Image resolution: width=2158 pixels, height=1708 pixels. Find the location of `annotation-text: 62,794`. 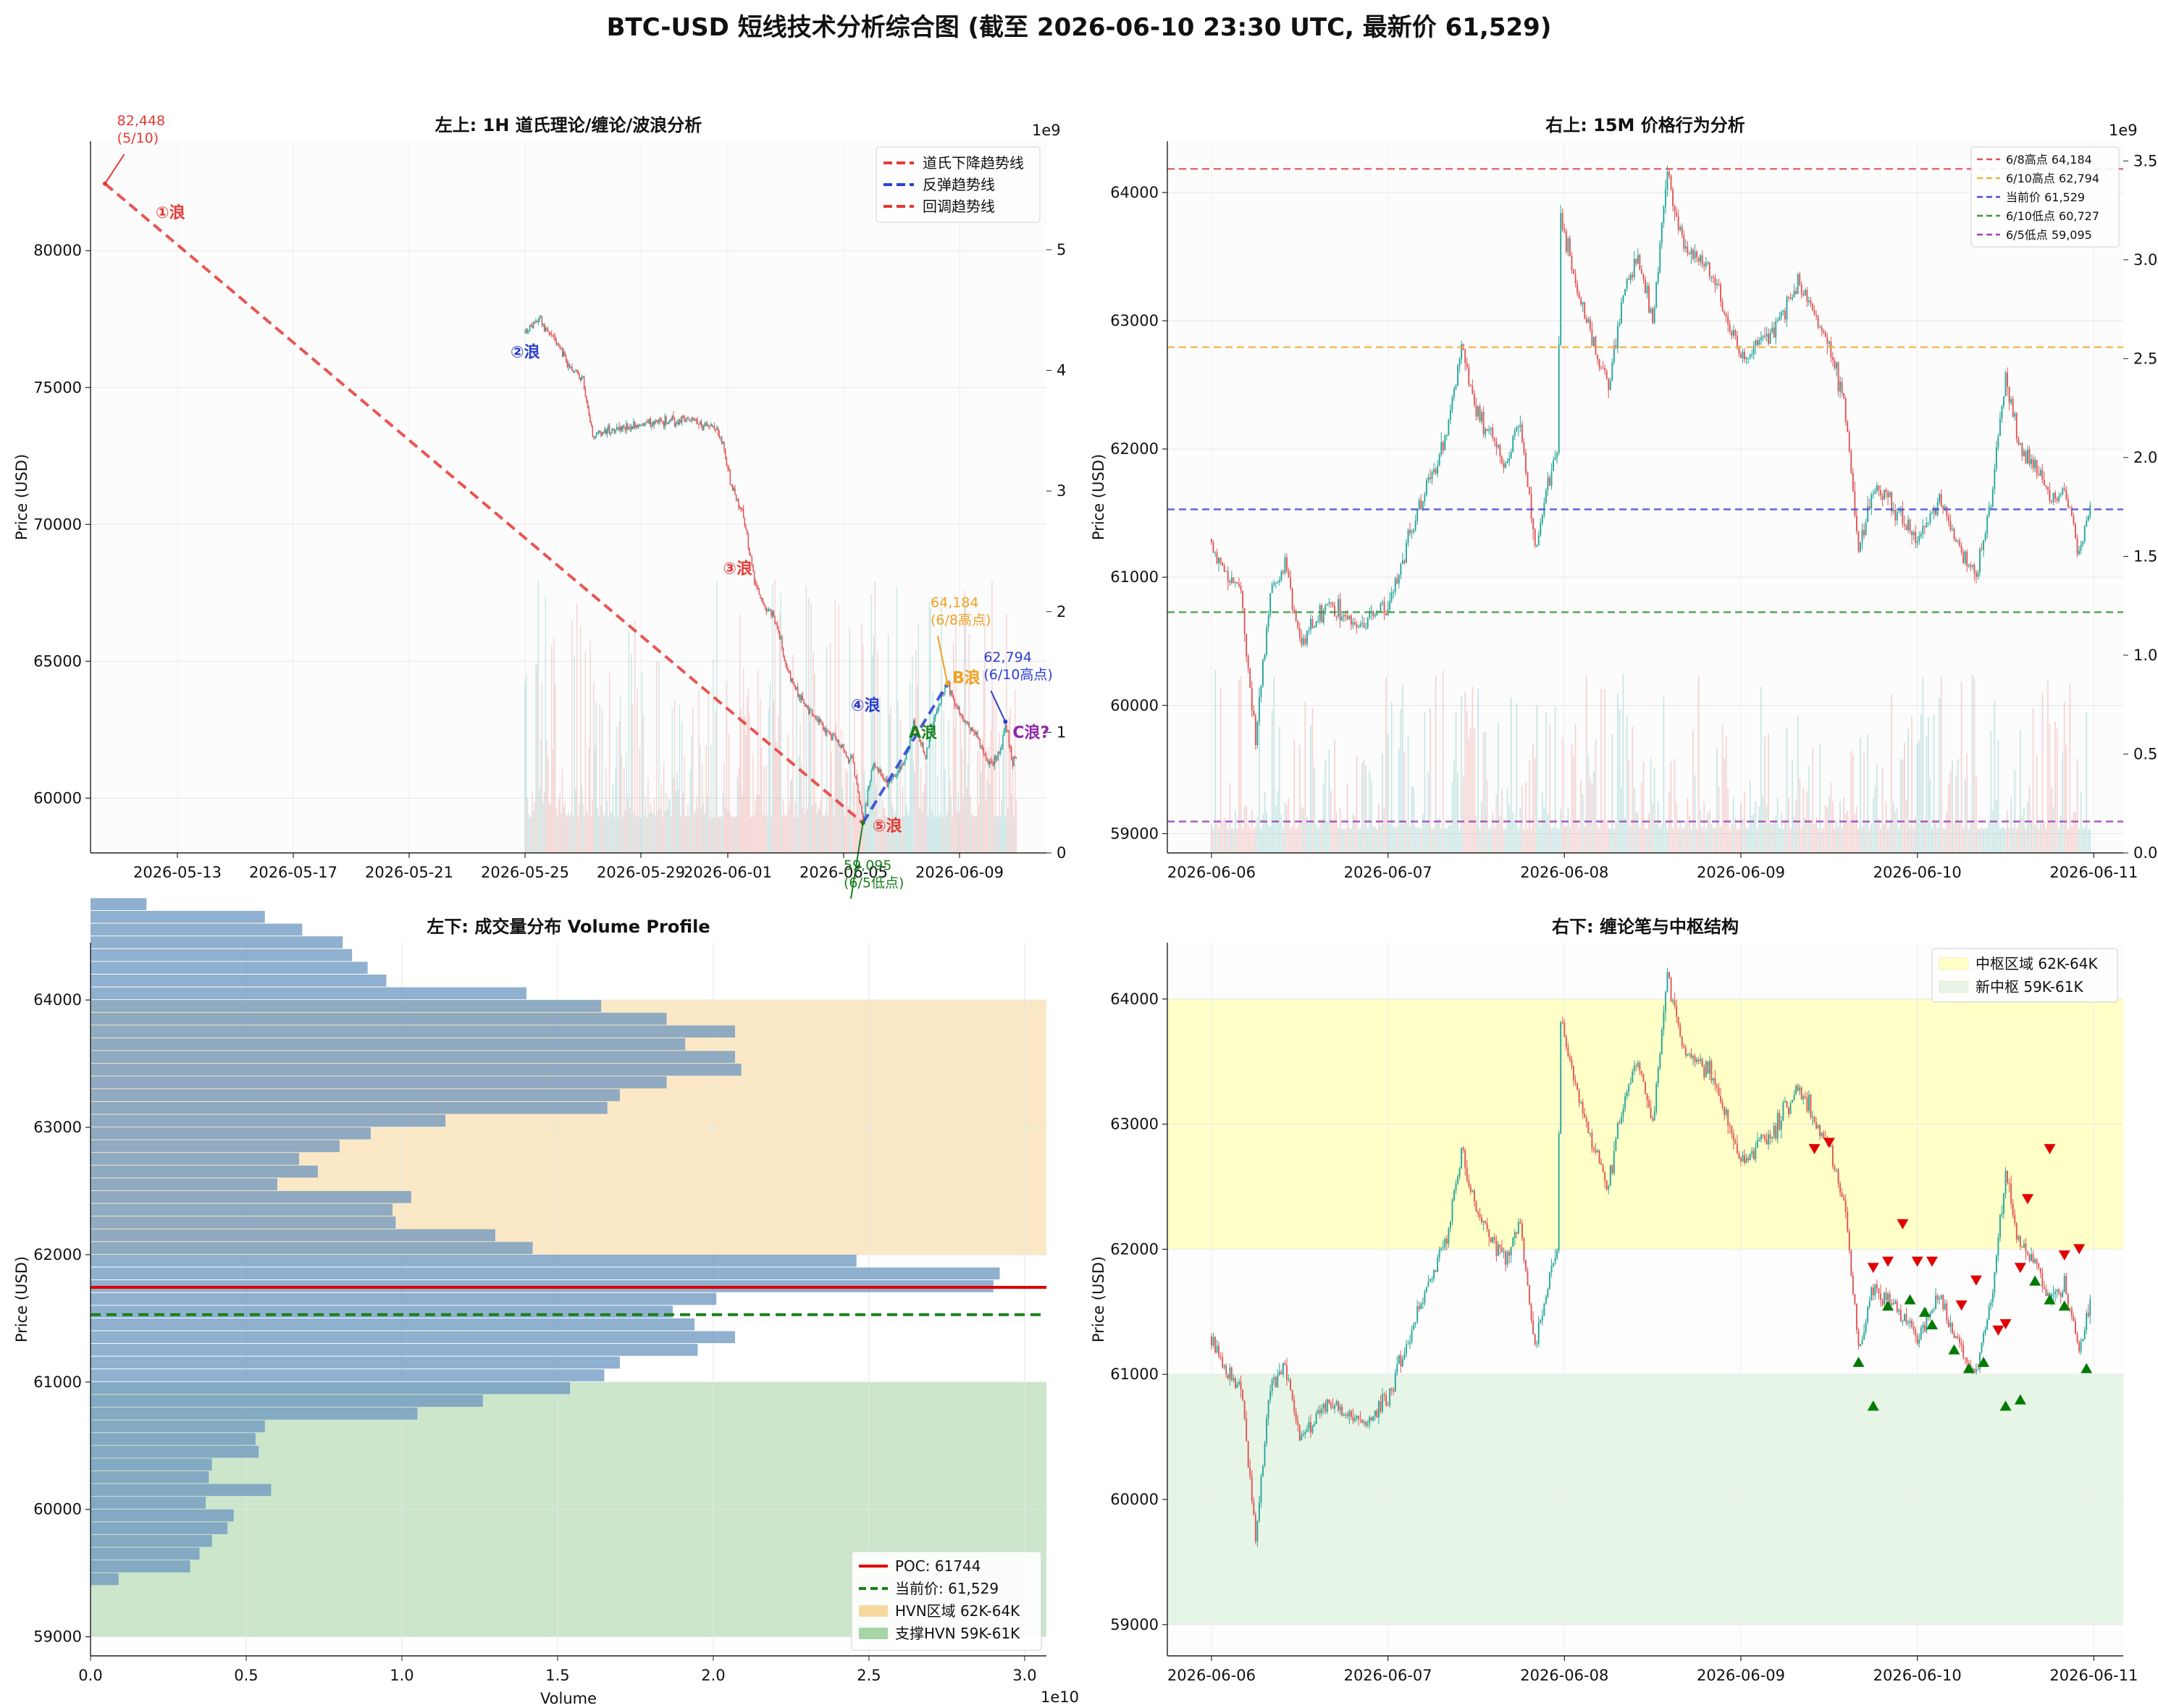

annotation-text: 62,794 is located at coordinates (1007, 657).